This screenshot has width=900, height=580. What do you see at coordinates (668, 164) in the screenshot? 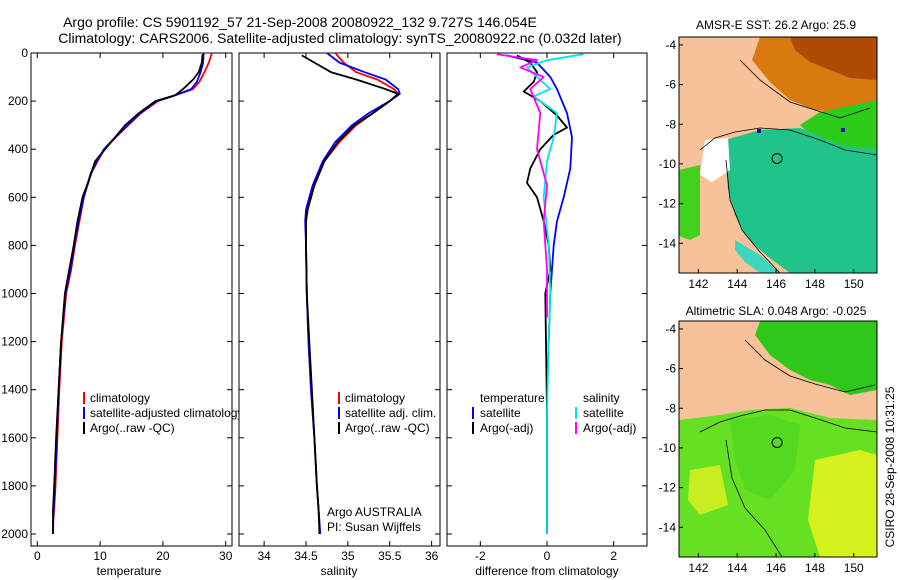
I see `sst-map-y-tick-label: -10` at bounding box center [668, 164].